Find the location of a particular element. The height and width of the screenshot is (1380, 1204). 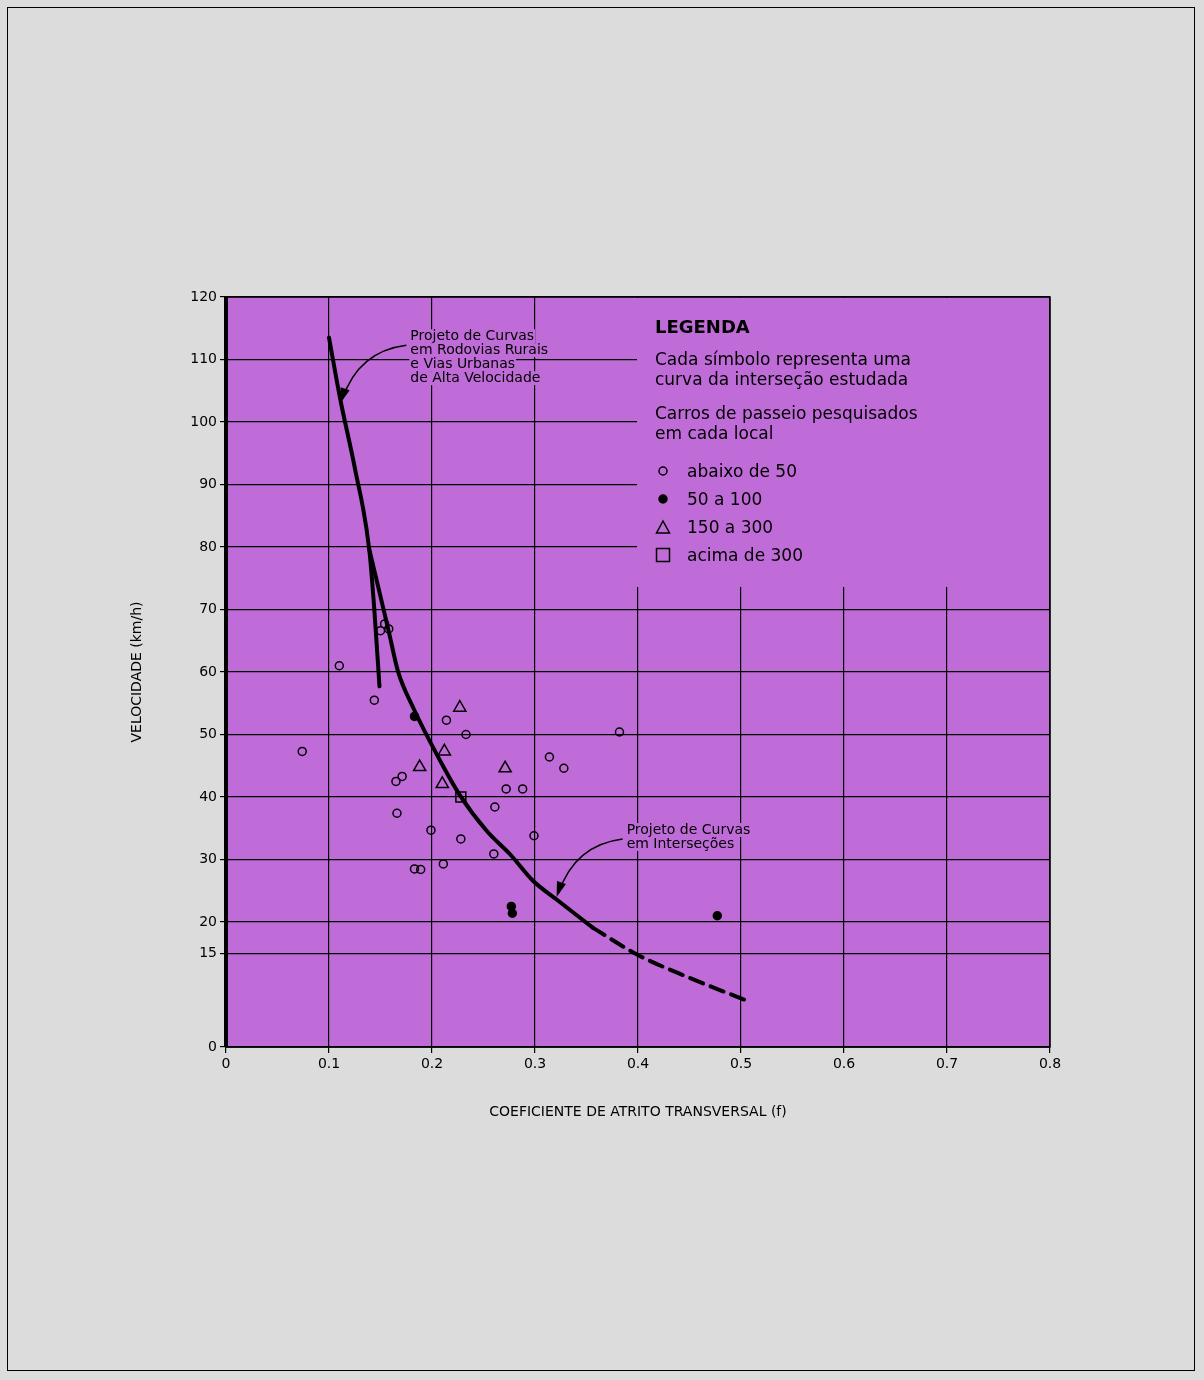

legend-label: acima de 300 is located at coordinates (745, 555).